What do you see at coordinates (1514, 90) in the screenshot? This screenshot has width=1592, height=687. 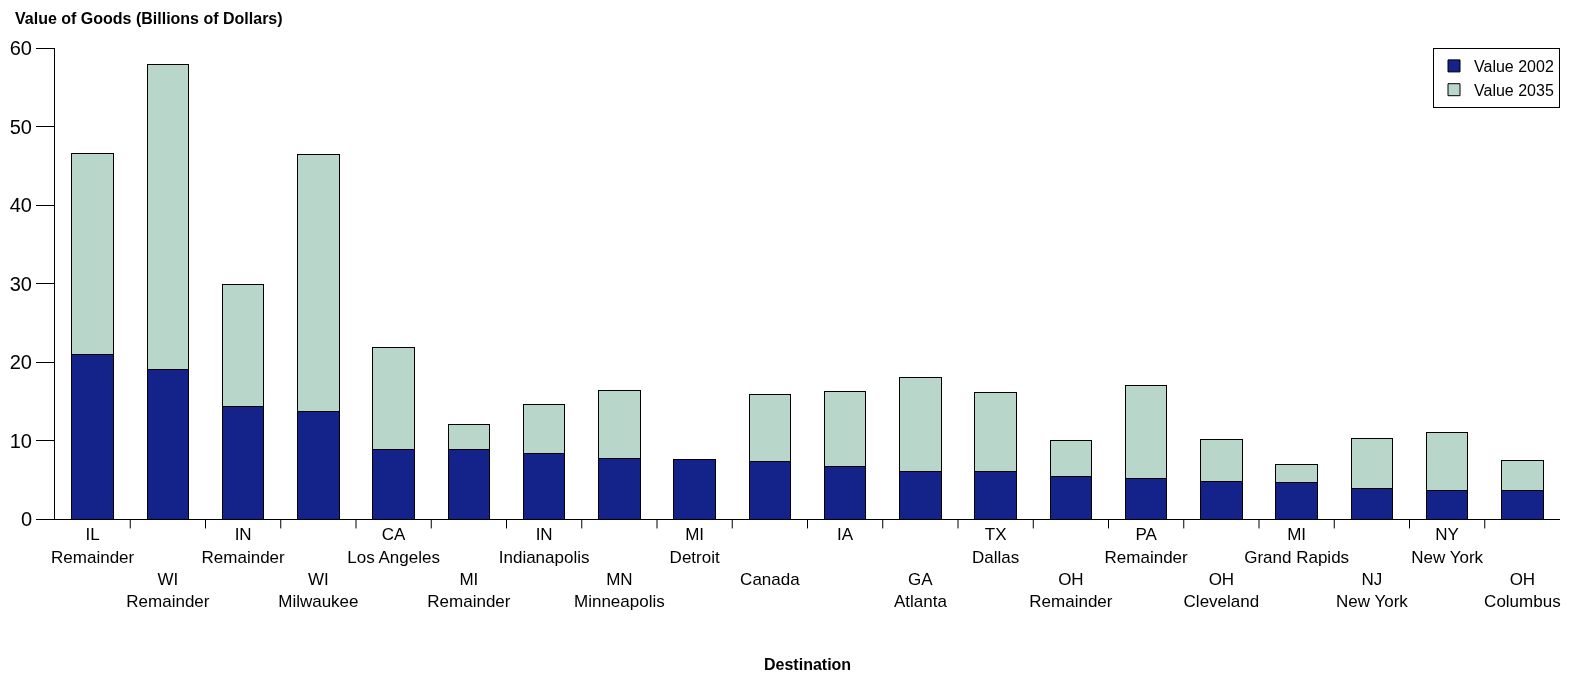 I see `legend-label: Value 2035` at bounding box center [1514, 90].